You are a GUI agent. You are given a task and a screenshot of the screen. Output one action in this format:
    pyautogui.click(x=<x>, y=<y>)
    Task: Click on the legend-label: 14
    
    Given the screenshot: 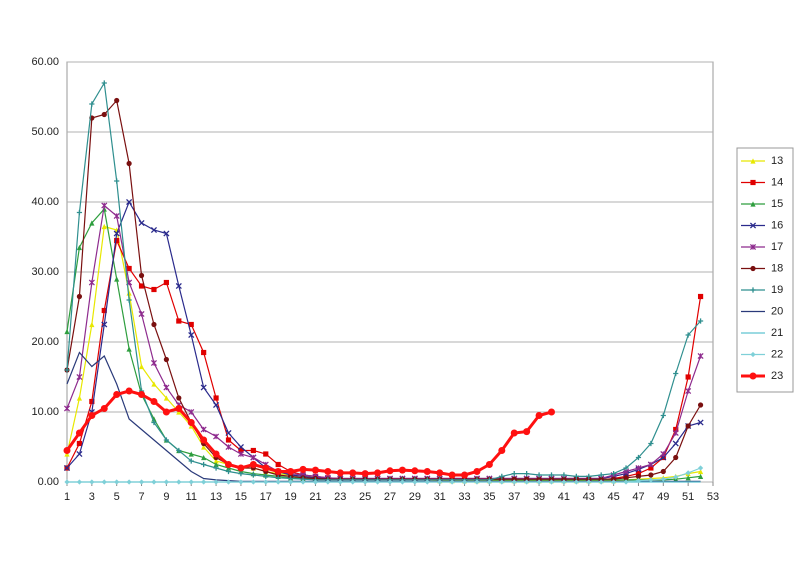 What is the action you would take?
    pyautogui.click(x=777, y=182)
    